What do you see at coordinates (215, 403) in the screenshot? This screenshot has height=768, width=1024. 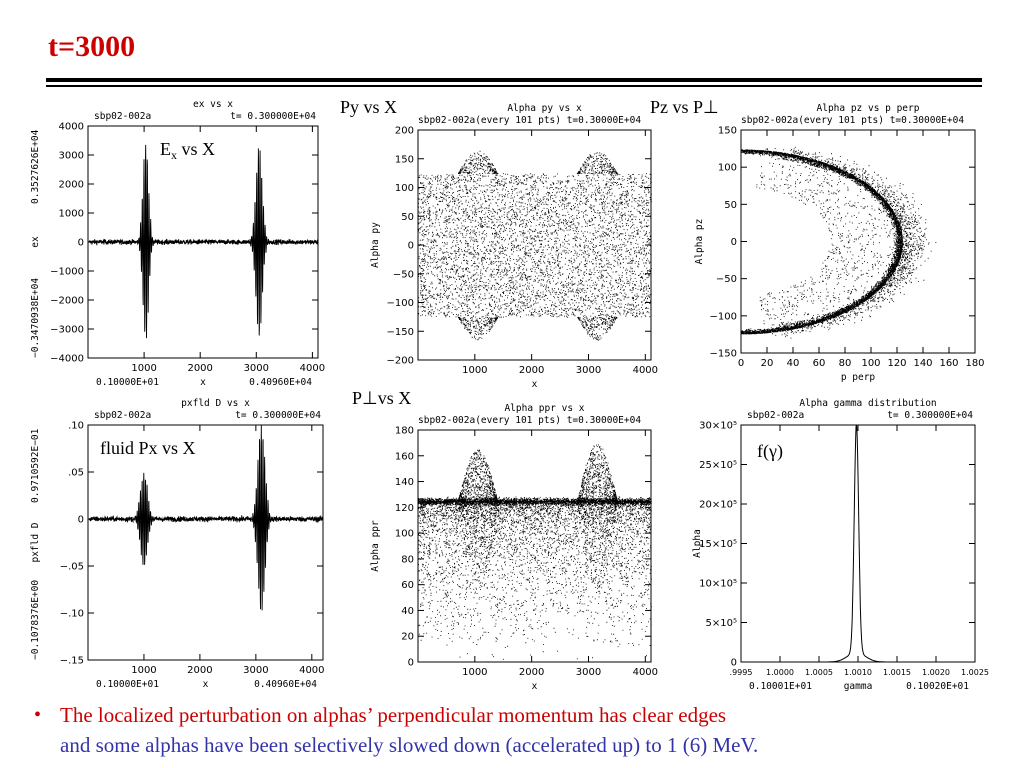 I see `chart-header-title: pxfld D vs x` at bounding box center [215, 403].